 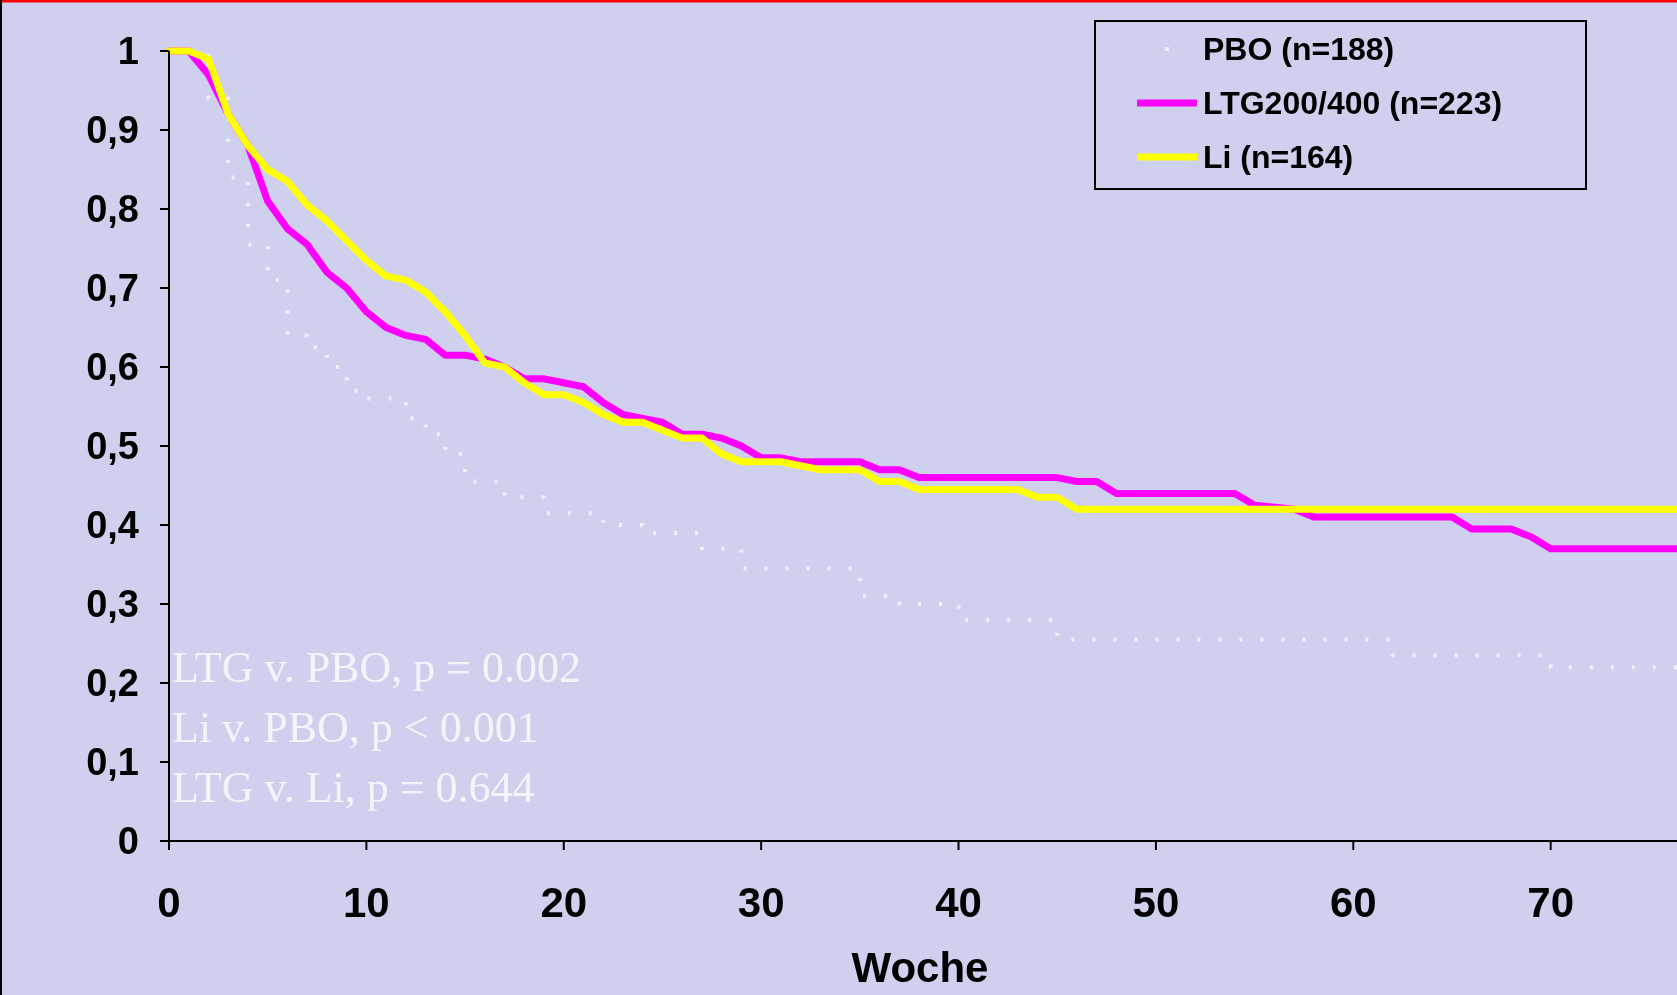 What do you see at coordinates (112, 446) in the screenshot?
I see `y-tick-label: 0,5` at bounding box center [112, 446].